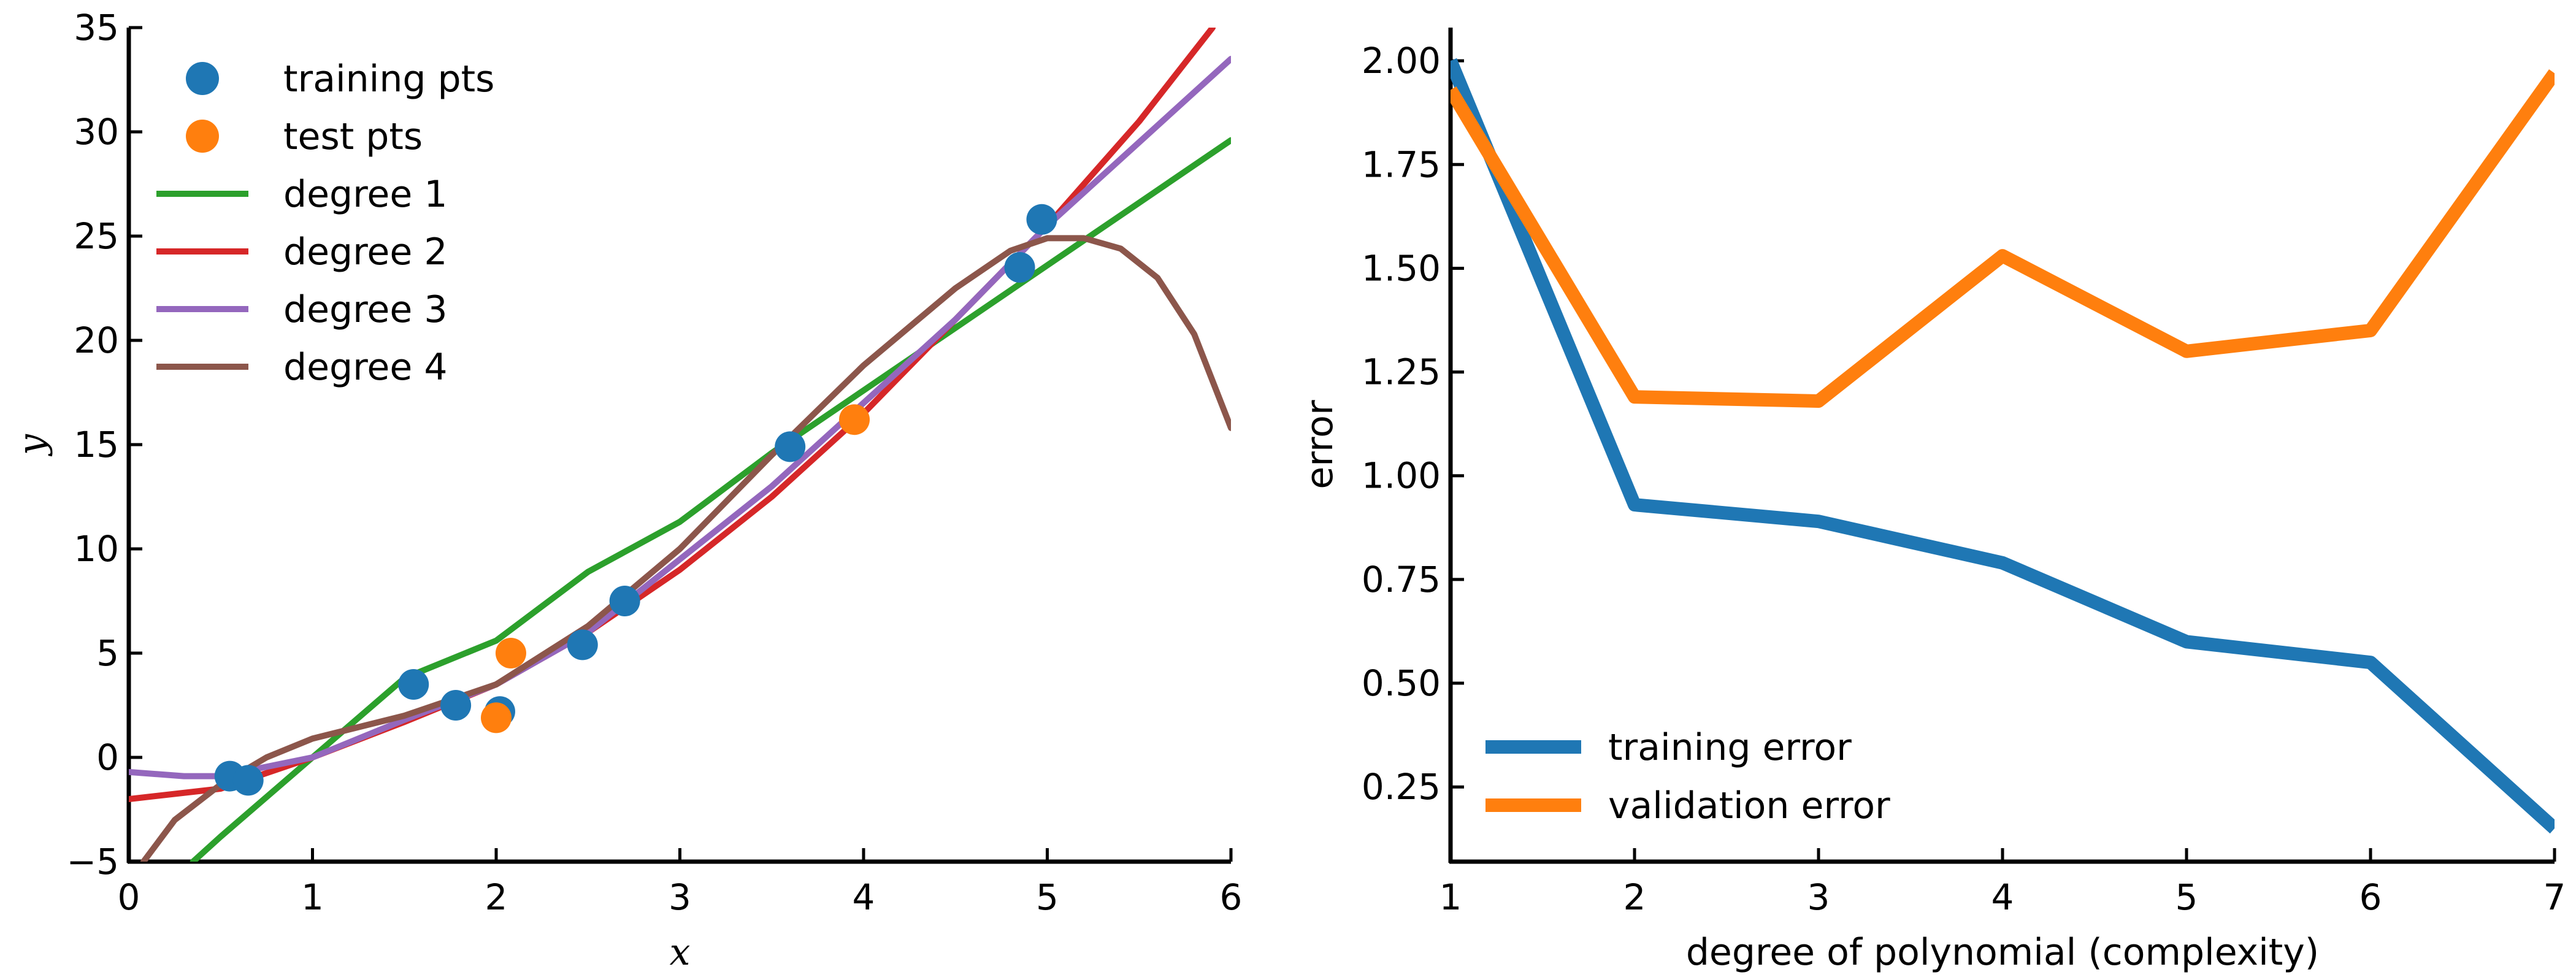  What do you see at coordinates (680, 952) in the screenshot?
I see `x-axis-label: x` at bounding box center [680, 952].